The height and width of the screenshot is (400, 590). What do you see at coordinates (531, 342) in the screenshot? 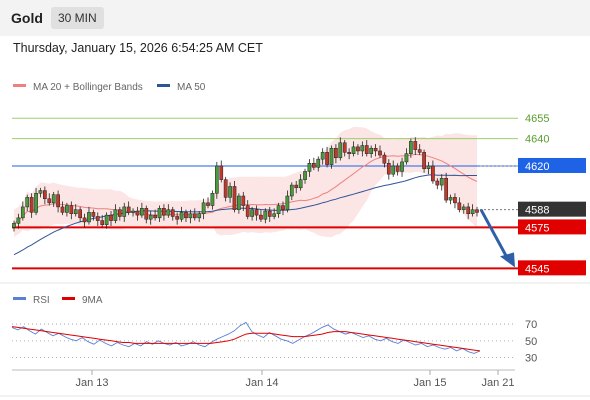
I see `rsi-tick-50: 50` at bounding box center [531, 342].